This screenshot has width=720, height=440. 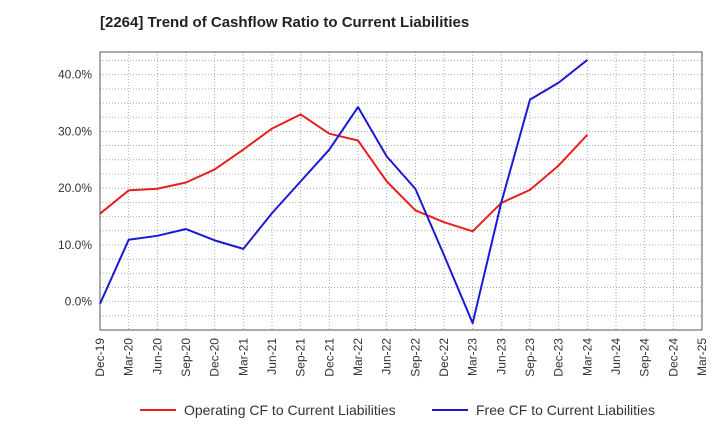 What do you see at coordinates (75, 245) in the screenshot?
I see `y-tick-label: 10.0%` at bounding box center [75, 245].